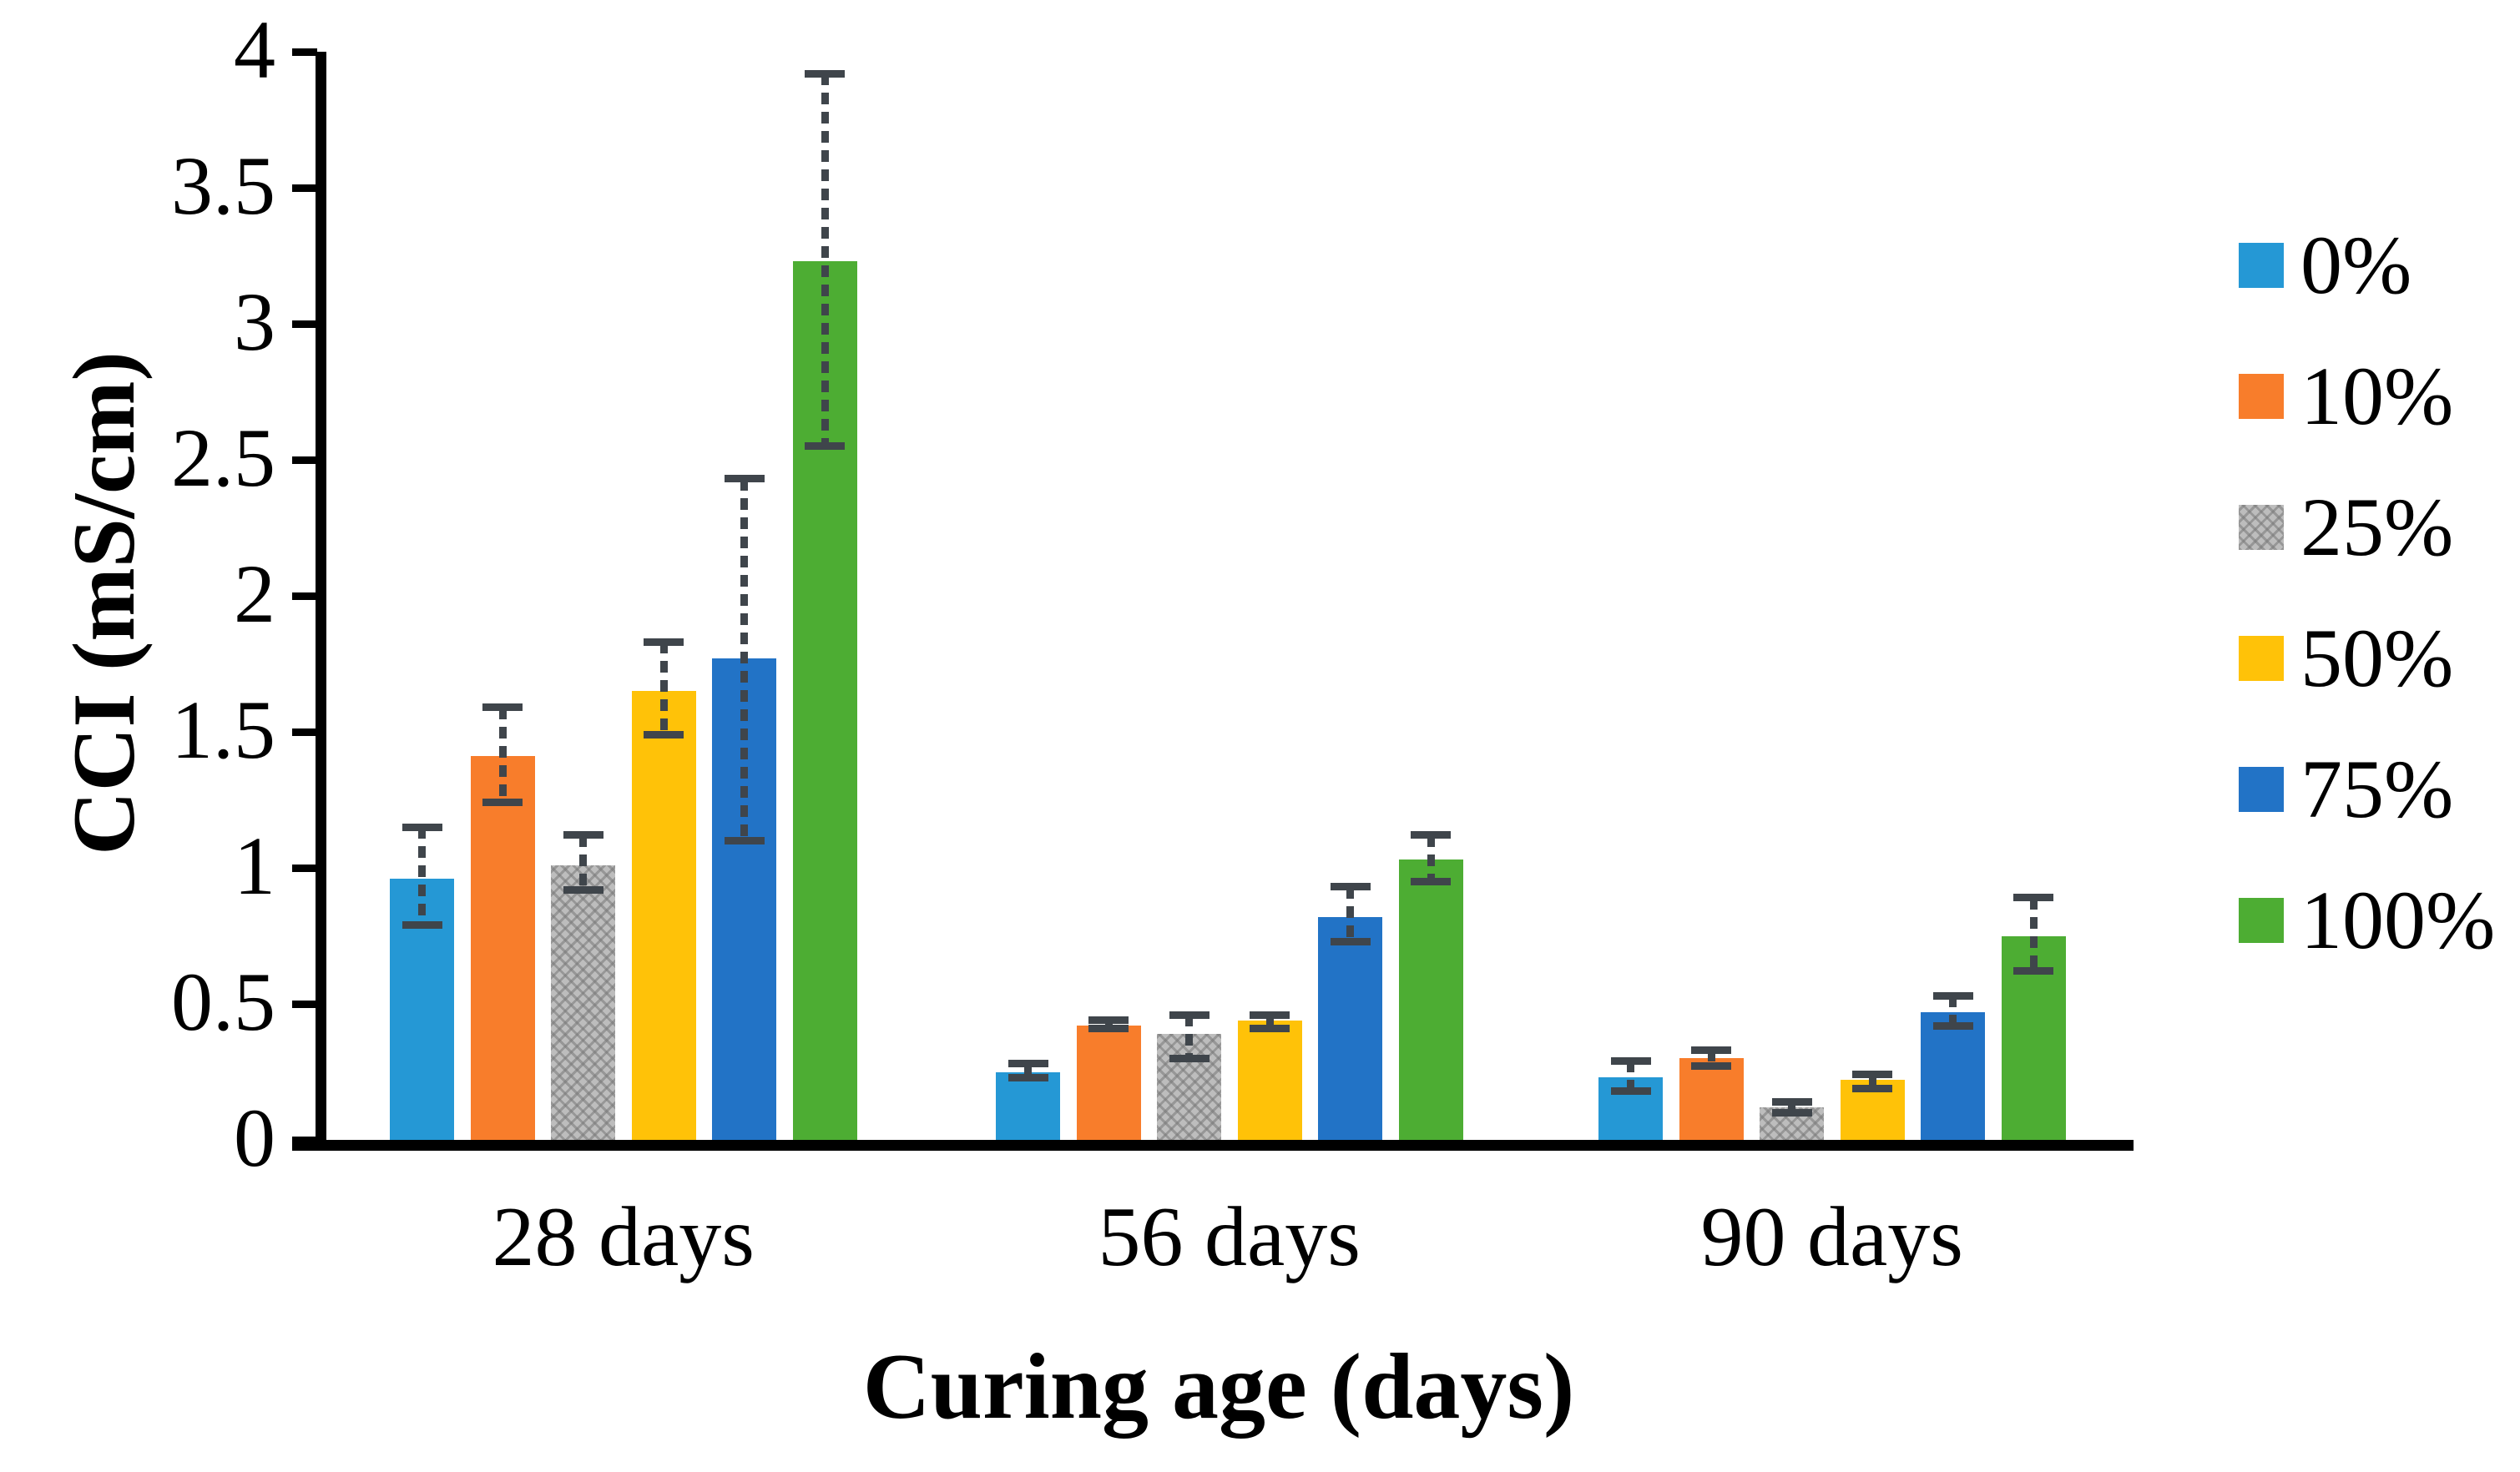  What do you see at coordinates (1831, 1237) in the screenshot?
I see `category-label: 90 days` at bounding box center [1831, 1237].